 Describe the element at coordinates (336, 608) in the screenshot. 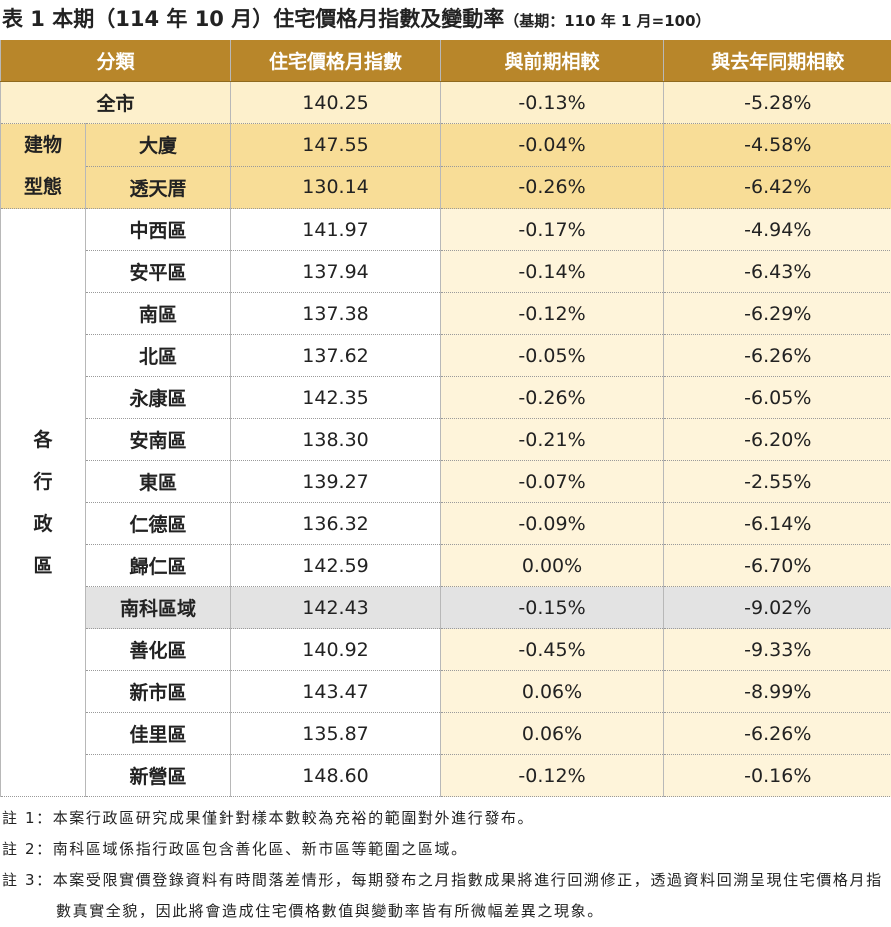

I see `index-cell: 142.43` at that location.